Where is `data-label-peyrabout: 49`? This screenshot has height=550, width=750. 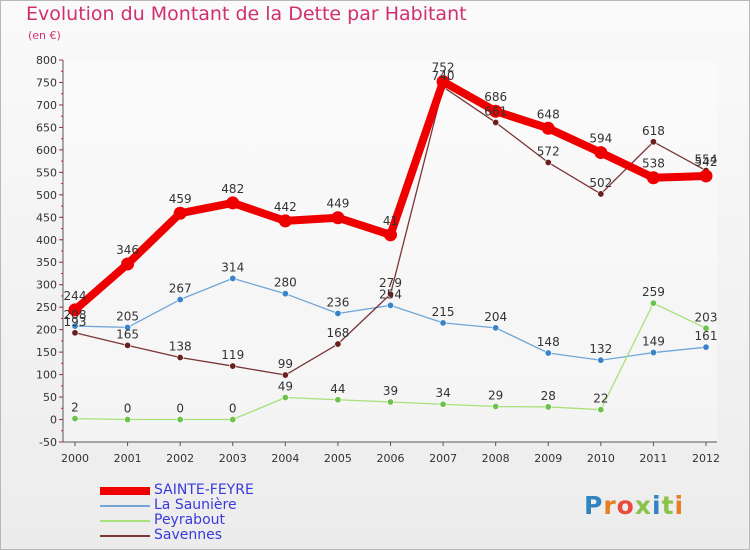 data-label-peyrabout: 49 is located at coordinates (285, 387).